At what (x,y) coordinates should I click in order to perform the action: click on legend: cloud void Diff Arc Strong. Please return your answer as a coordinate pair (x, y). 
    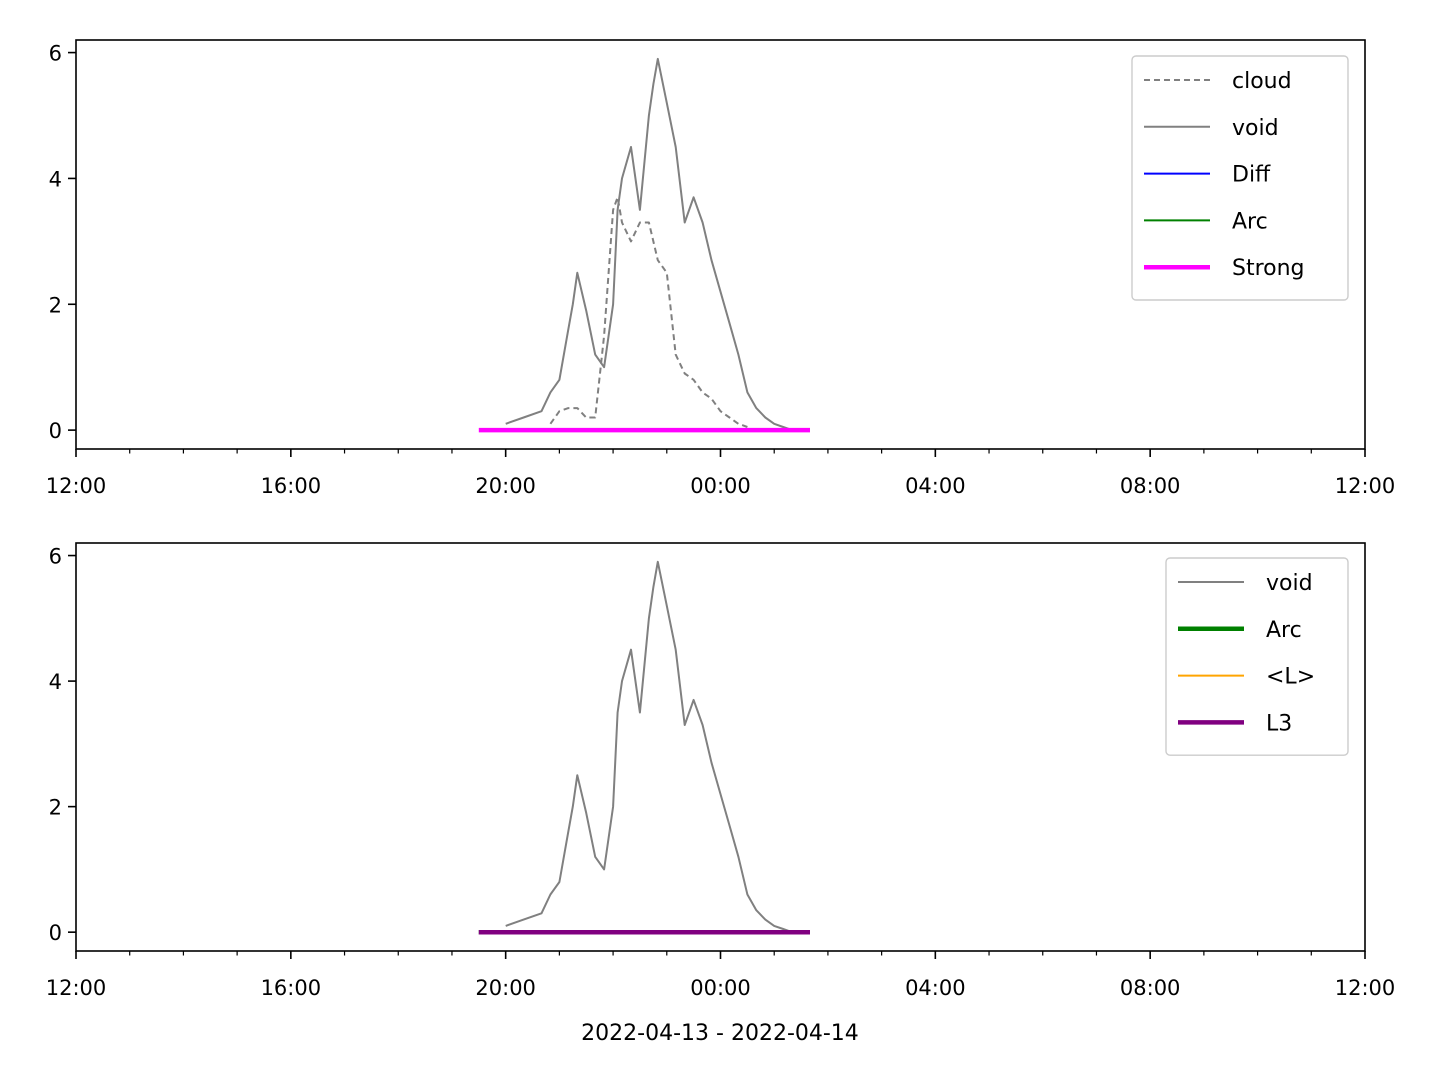
    Looking at the image, I should click on (1240, 178).